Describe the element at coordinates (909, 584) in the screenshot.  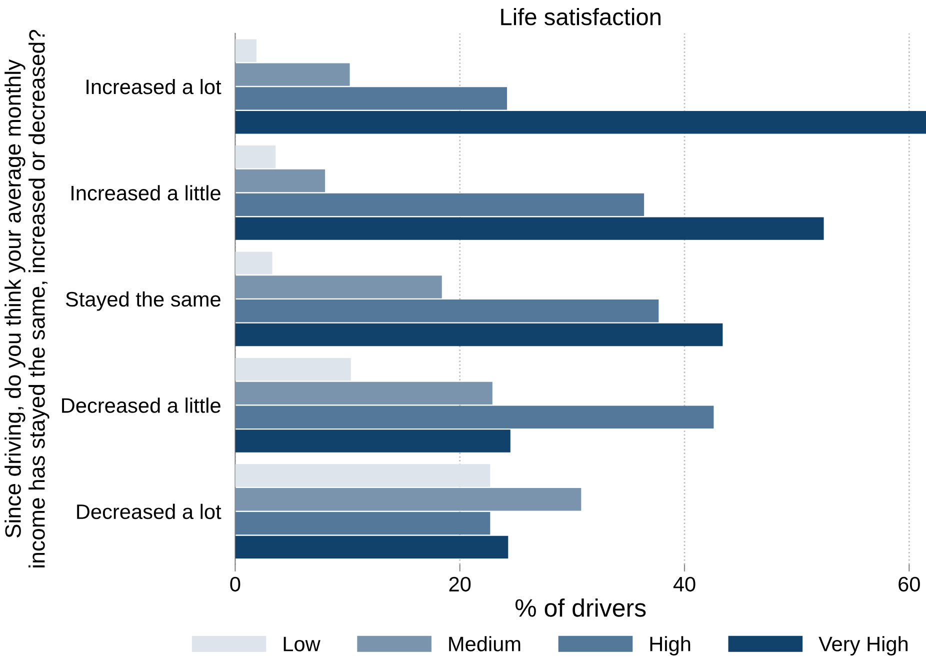
I see `x-tick-label: 60` at that location.